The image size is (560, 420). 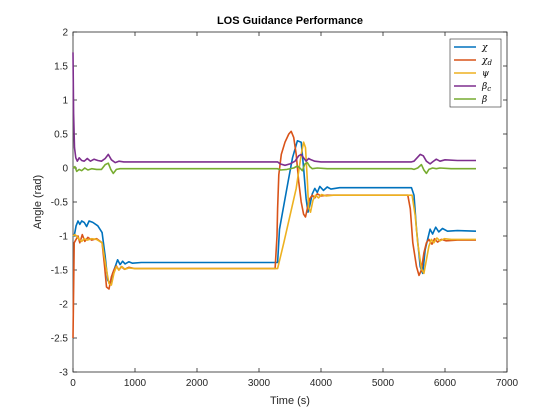 I want to click on y-tick-label: 1, so click(x=65, y=101).